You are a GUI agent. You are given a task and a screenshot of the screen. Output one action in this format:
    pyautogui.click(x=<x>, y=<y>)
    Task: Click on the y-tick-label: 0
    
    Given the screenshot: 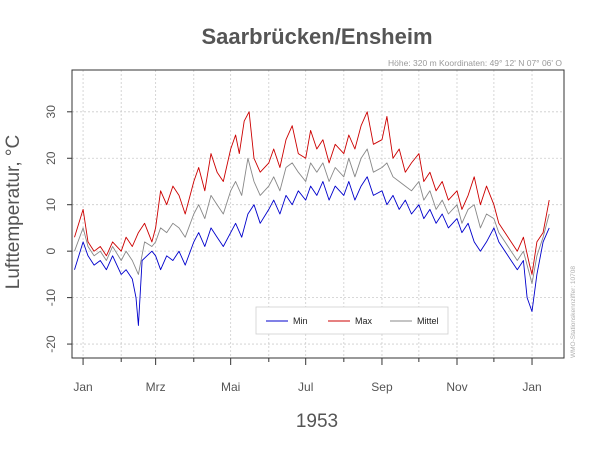 What is the action you would take?
    pyautogui.click(x=51, y=251)
    